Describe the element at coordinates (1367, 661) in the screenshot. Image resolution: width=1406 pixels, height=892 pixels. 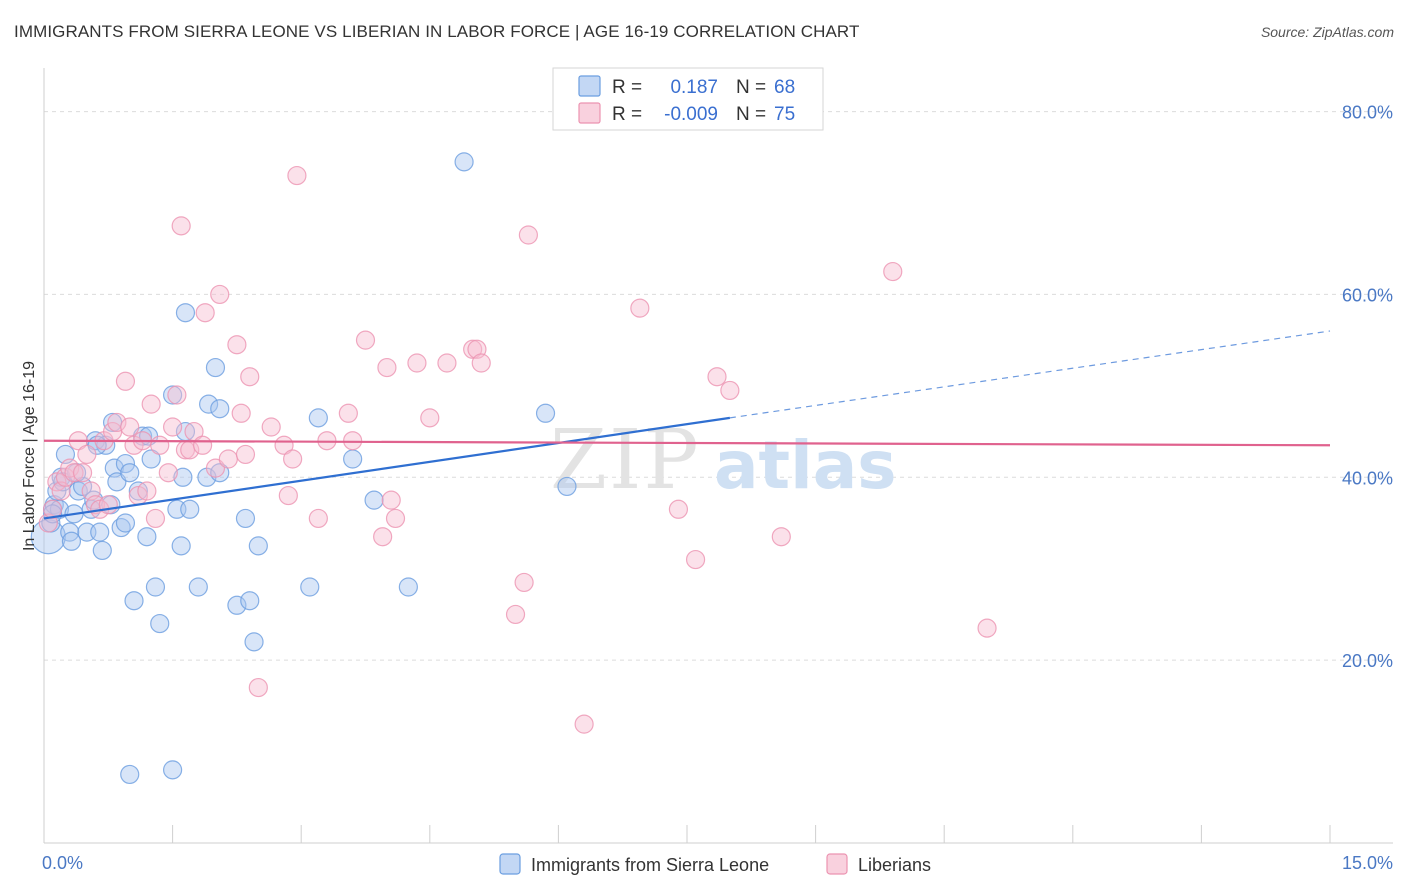
I see `y-tick-label: 20.0%` at that location.